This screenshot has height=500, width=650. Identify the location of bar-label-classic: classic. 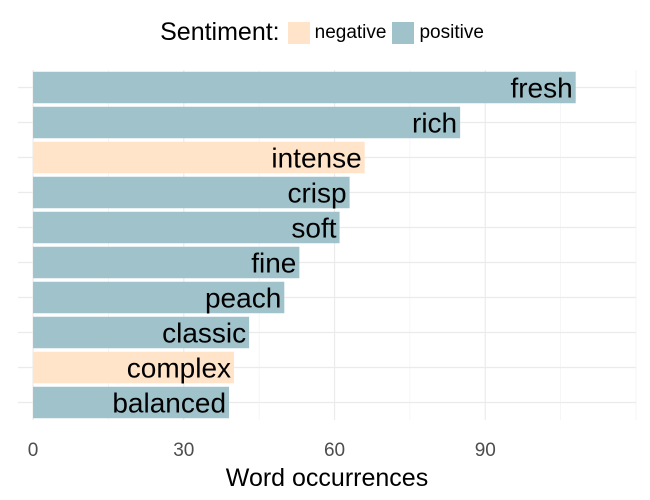
(204, 333).